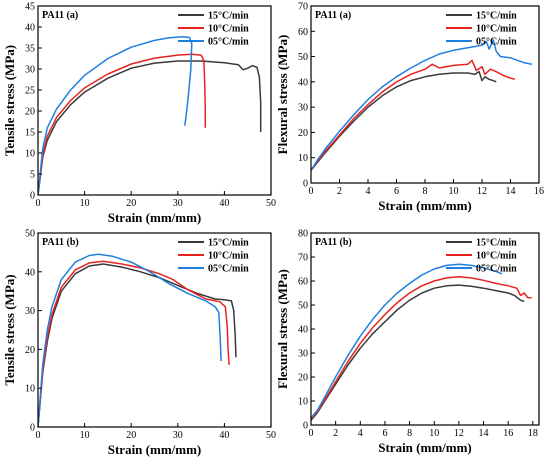  Describe the element at coordinates (30, 7) in the screenshot. I see `y-tick-label: 45` at that location.